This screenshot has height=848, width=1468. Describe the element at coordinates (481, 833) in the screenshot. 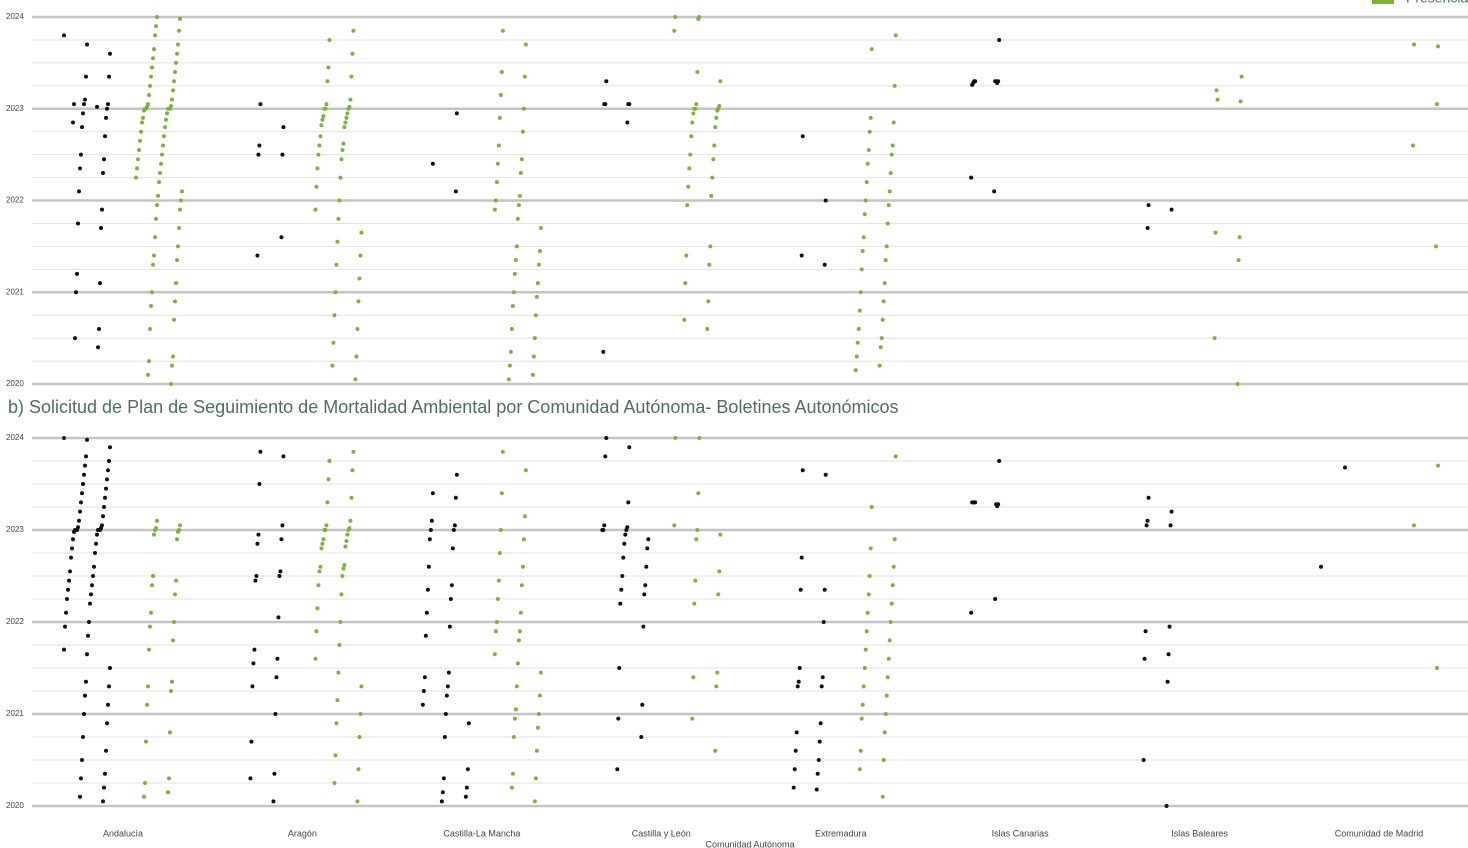

I see `x-tick-label: Castilla-La Mancha` at that location.